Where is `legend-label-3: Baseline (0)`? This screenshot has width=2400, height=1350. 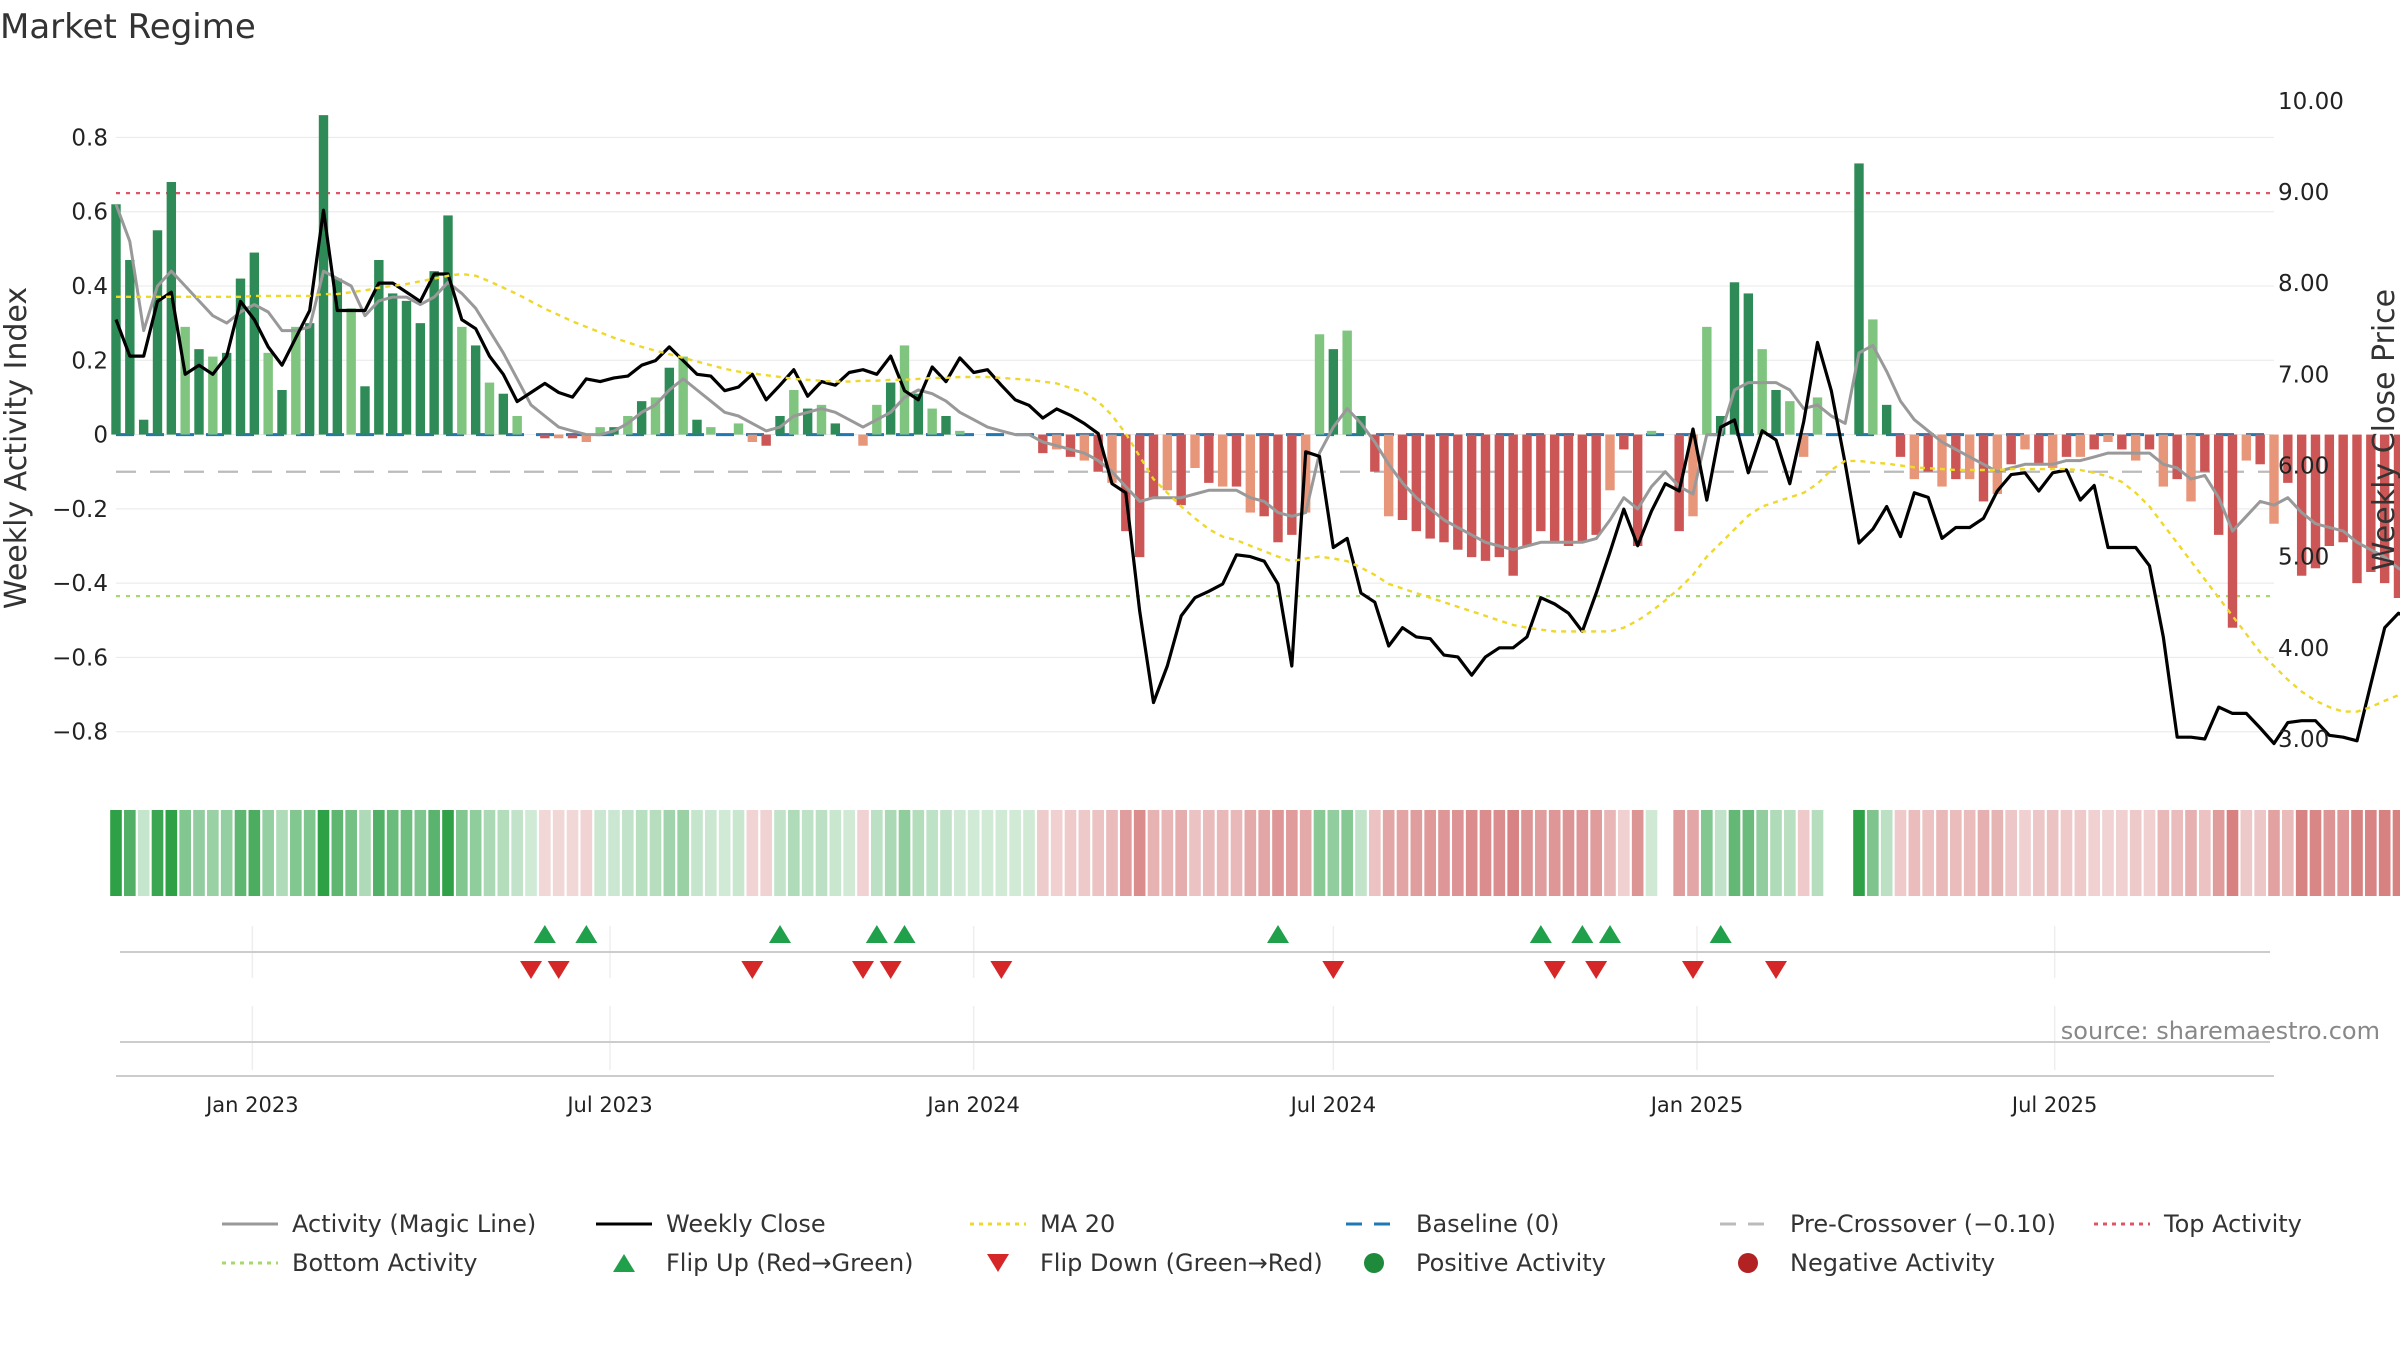
legend-label-3: Baseline (0) is located at coordinates (1487, 1224).